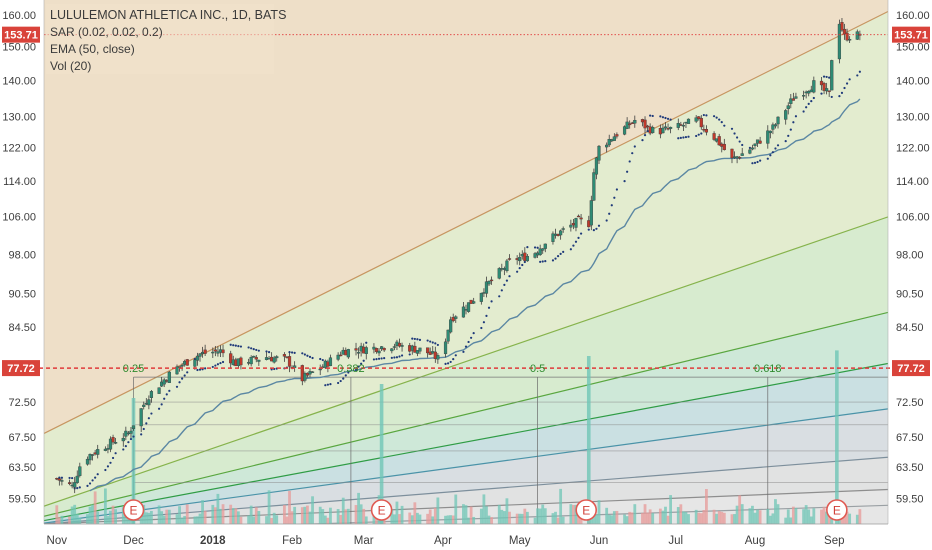 Image resolution: width=932 pixels, height=550 pixels. I want to click on y-tick-label: 90.50, so click(22, 295).